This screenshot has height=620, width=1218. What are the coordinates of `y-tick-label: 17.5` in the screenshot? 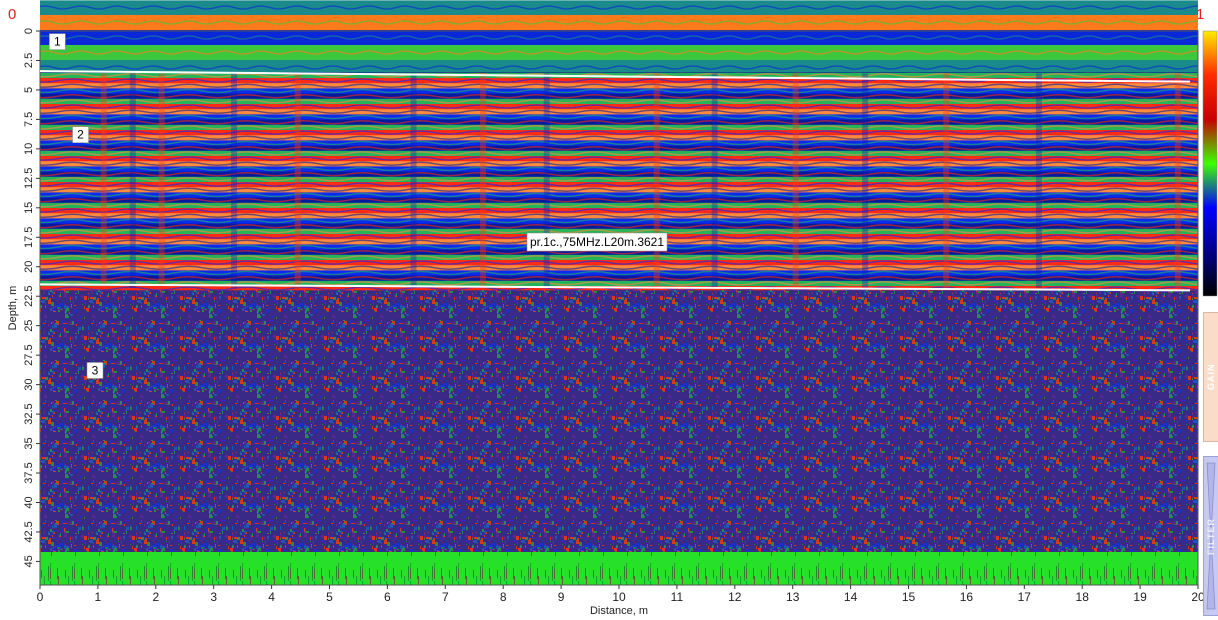 It's located at (29, 237).